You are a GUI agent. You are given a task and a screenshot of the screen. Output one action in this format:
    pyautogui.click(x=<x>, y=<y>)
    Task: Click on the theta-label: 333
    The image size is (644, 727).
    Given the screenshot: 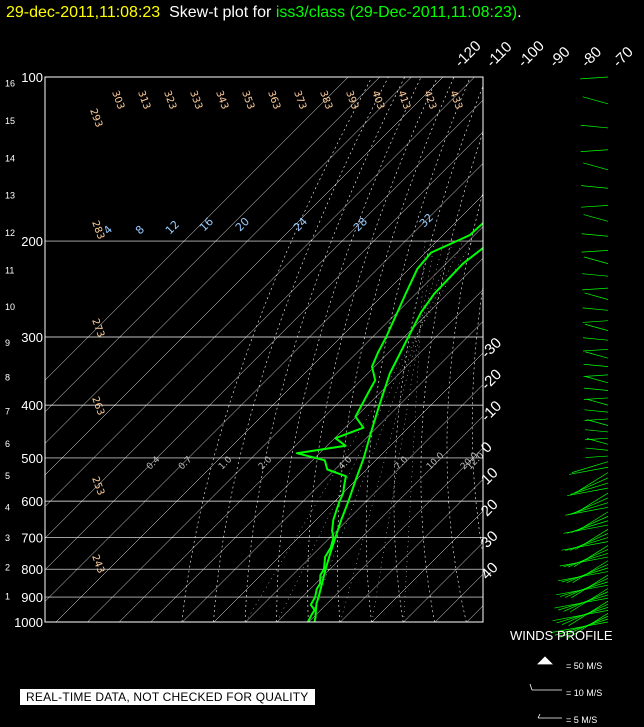 What is the action you would take?
    pyautogui.click(x=195, y=100)
    